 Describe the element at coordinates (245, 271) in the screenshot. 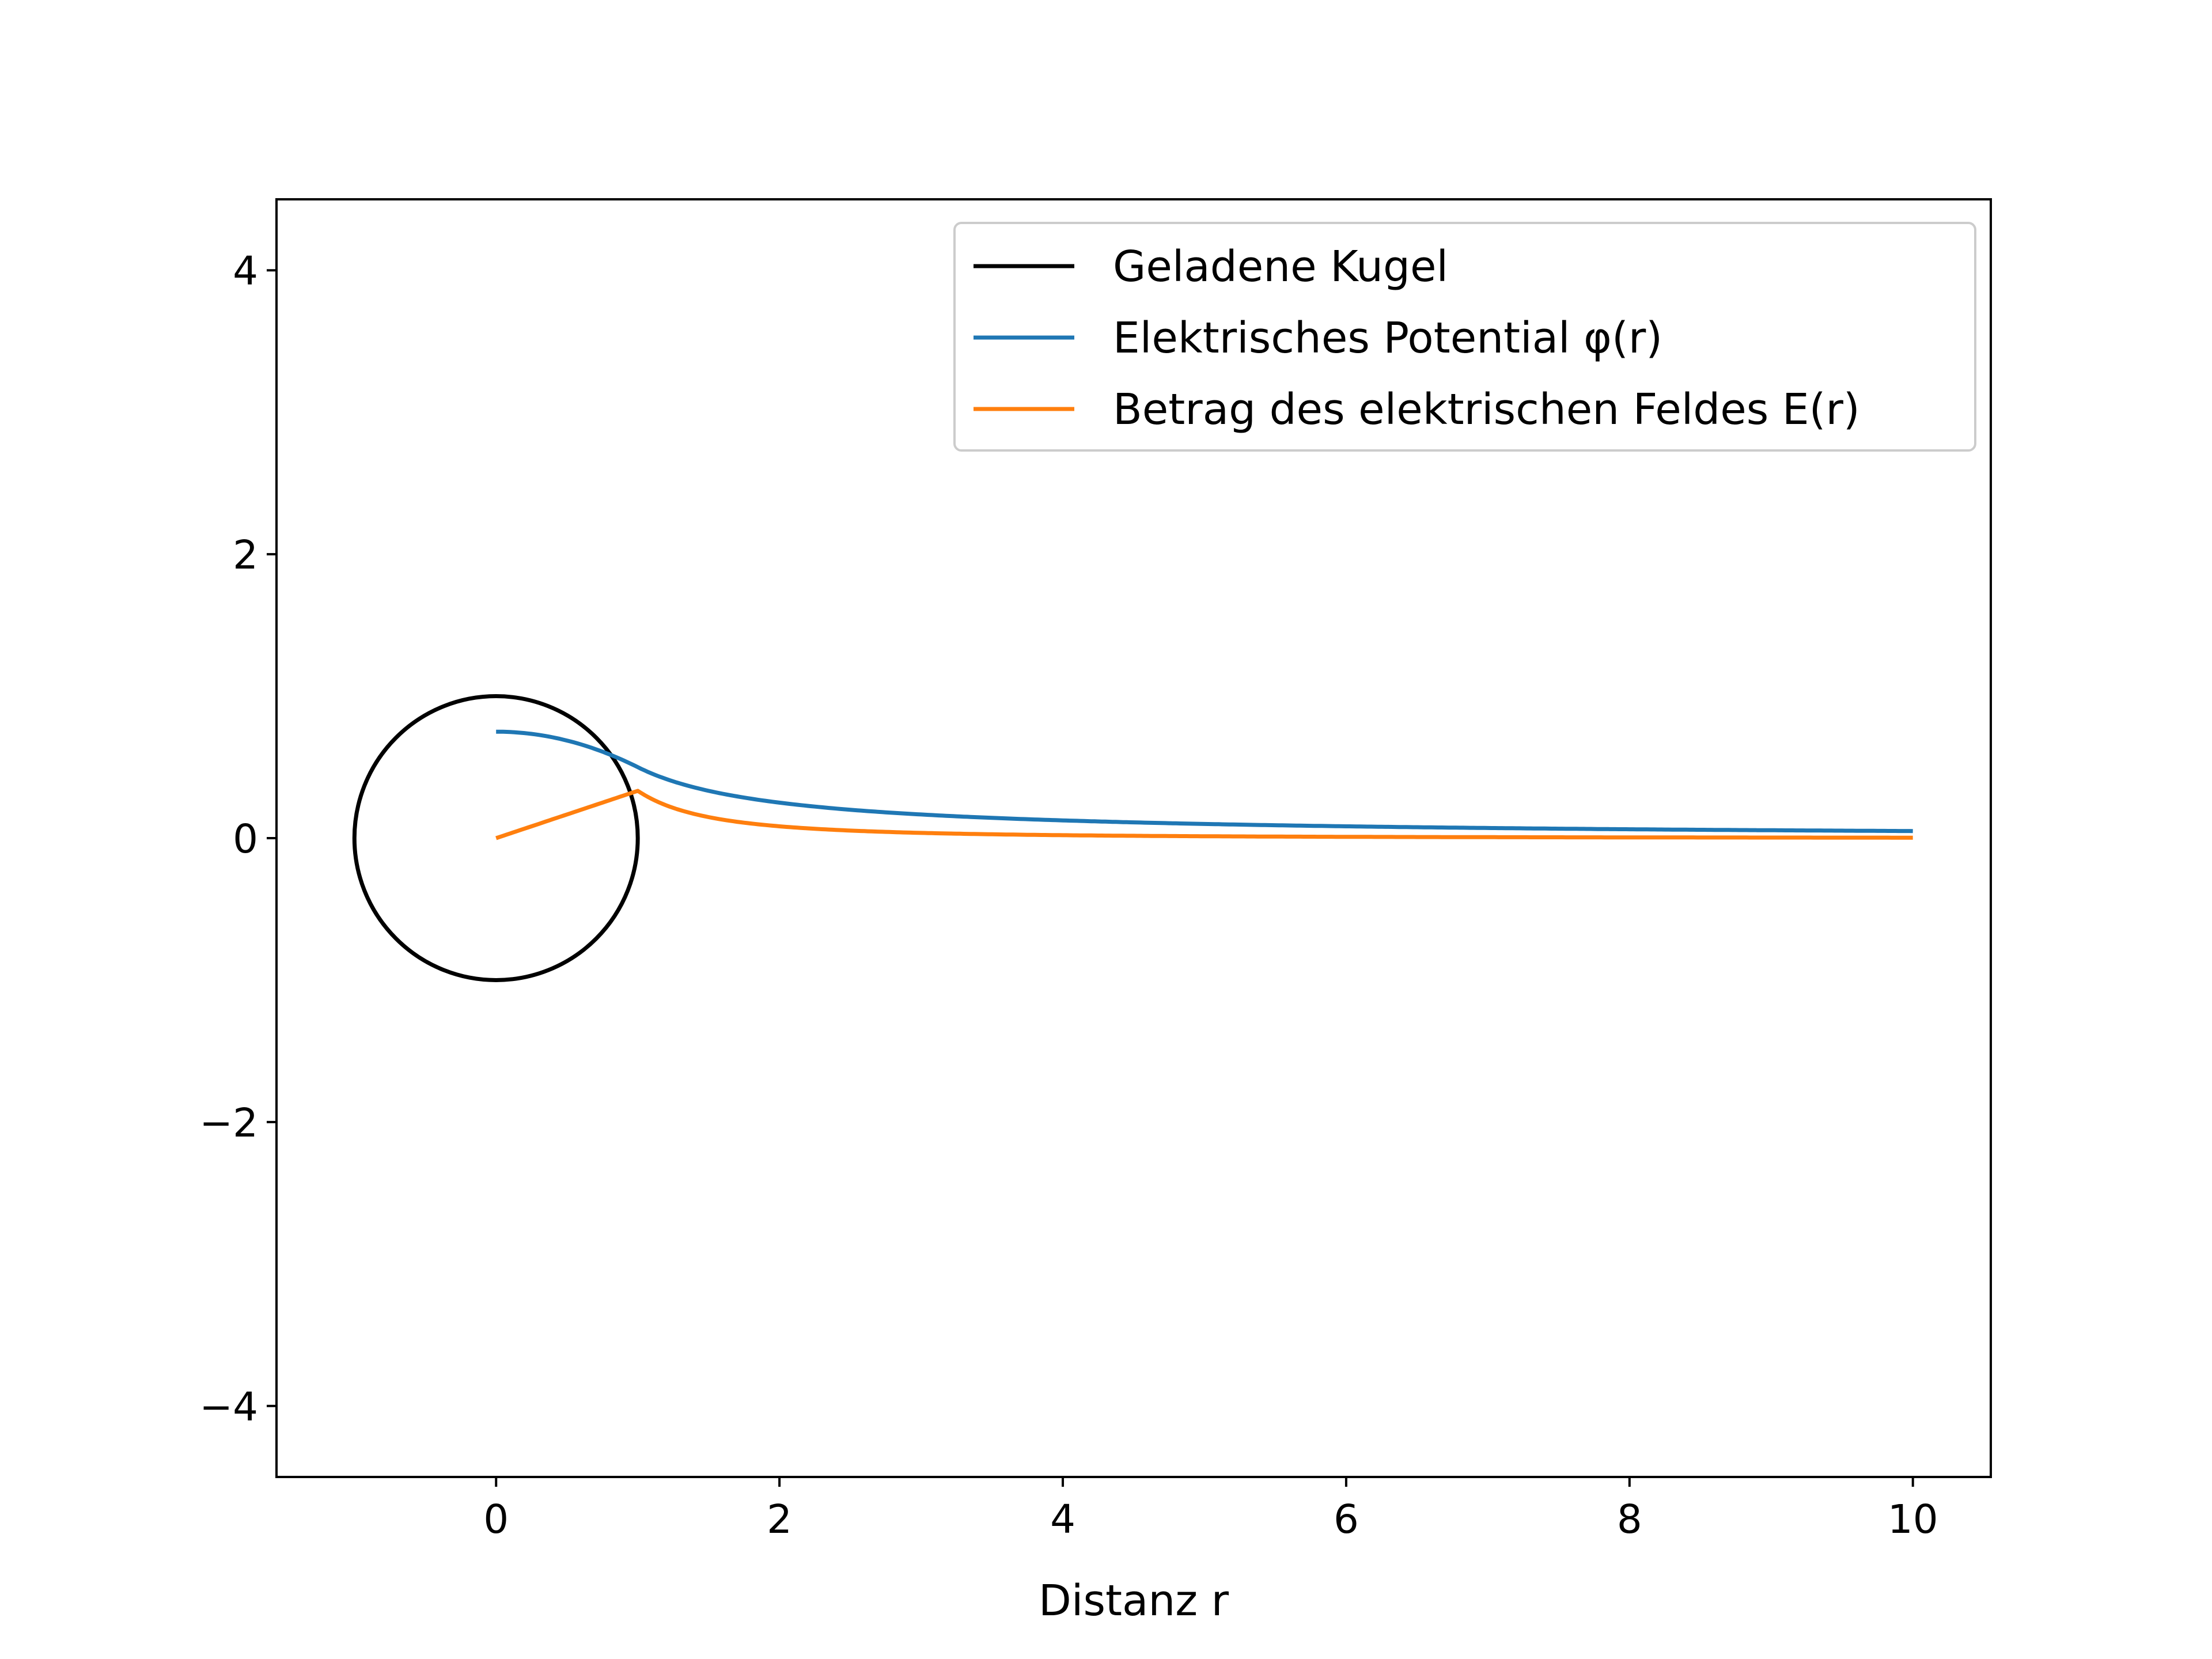

I see `y-tick-label: 4` at that location.